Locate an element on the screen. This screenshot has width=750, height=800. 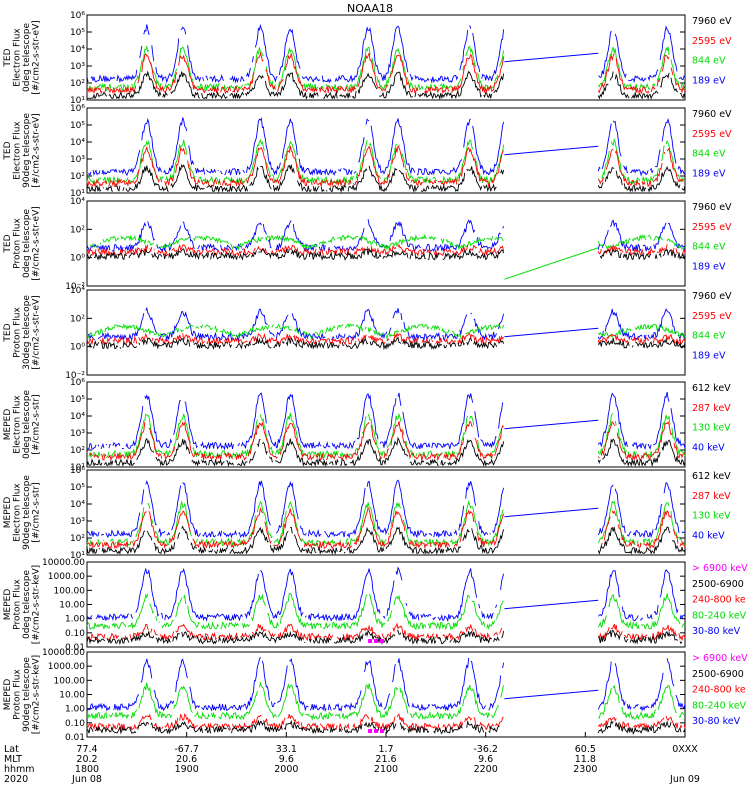
y-axis-label-line: Electron Flux is located at coordinates (18, 57).